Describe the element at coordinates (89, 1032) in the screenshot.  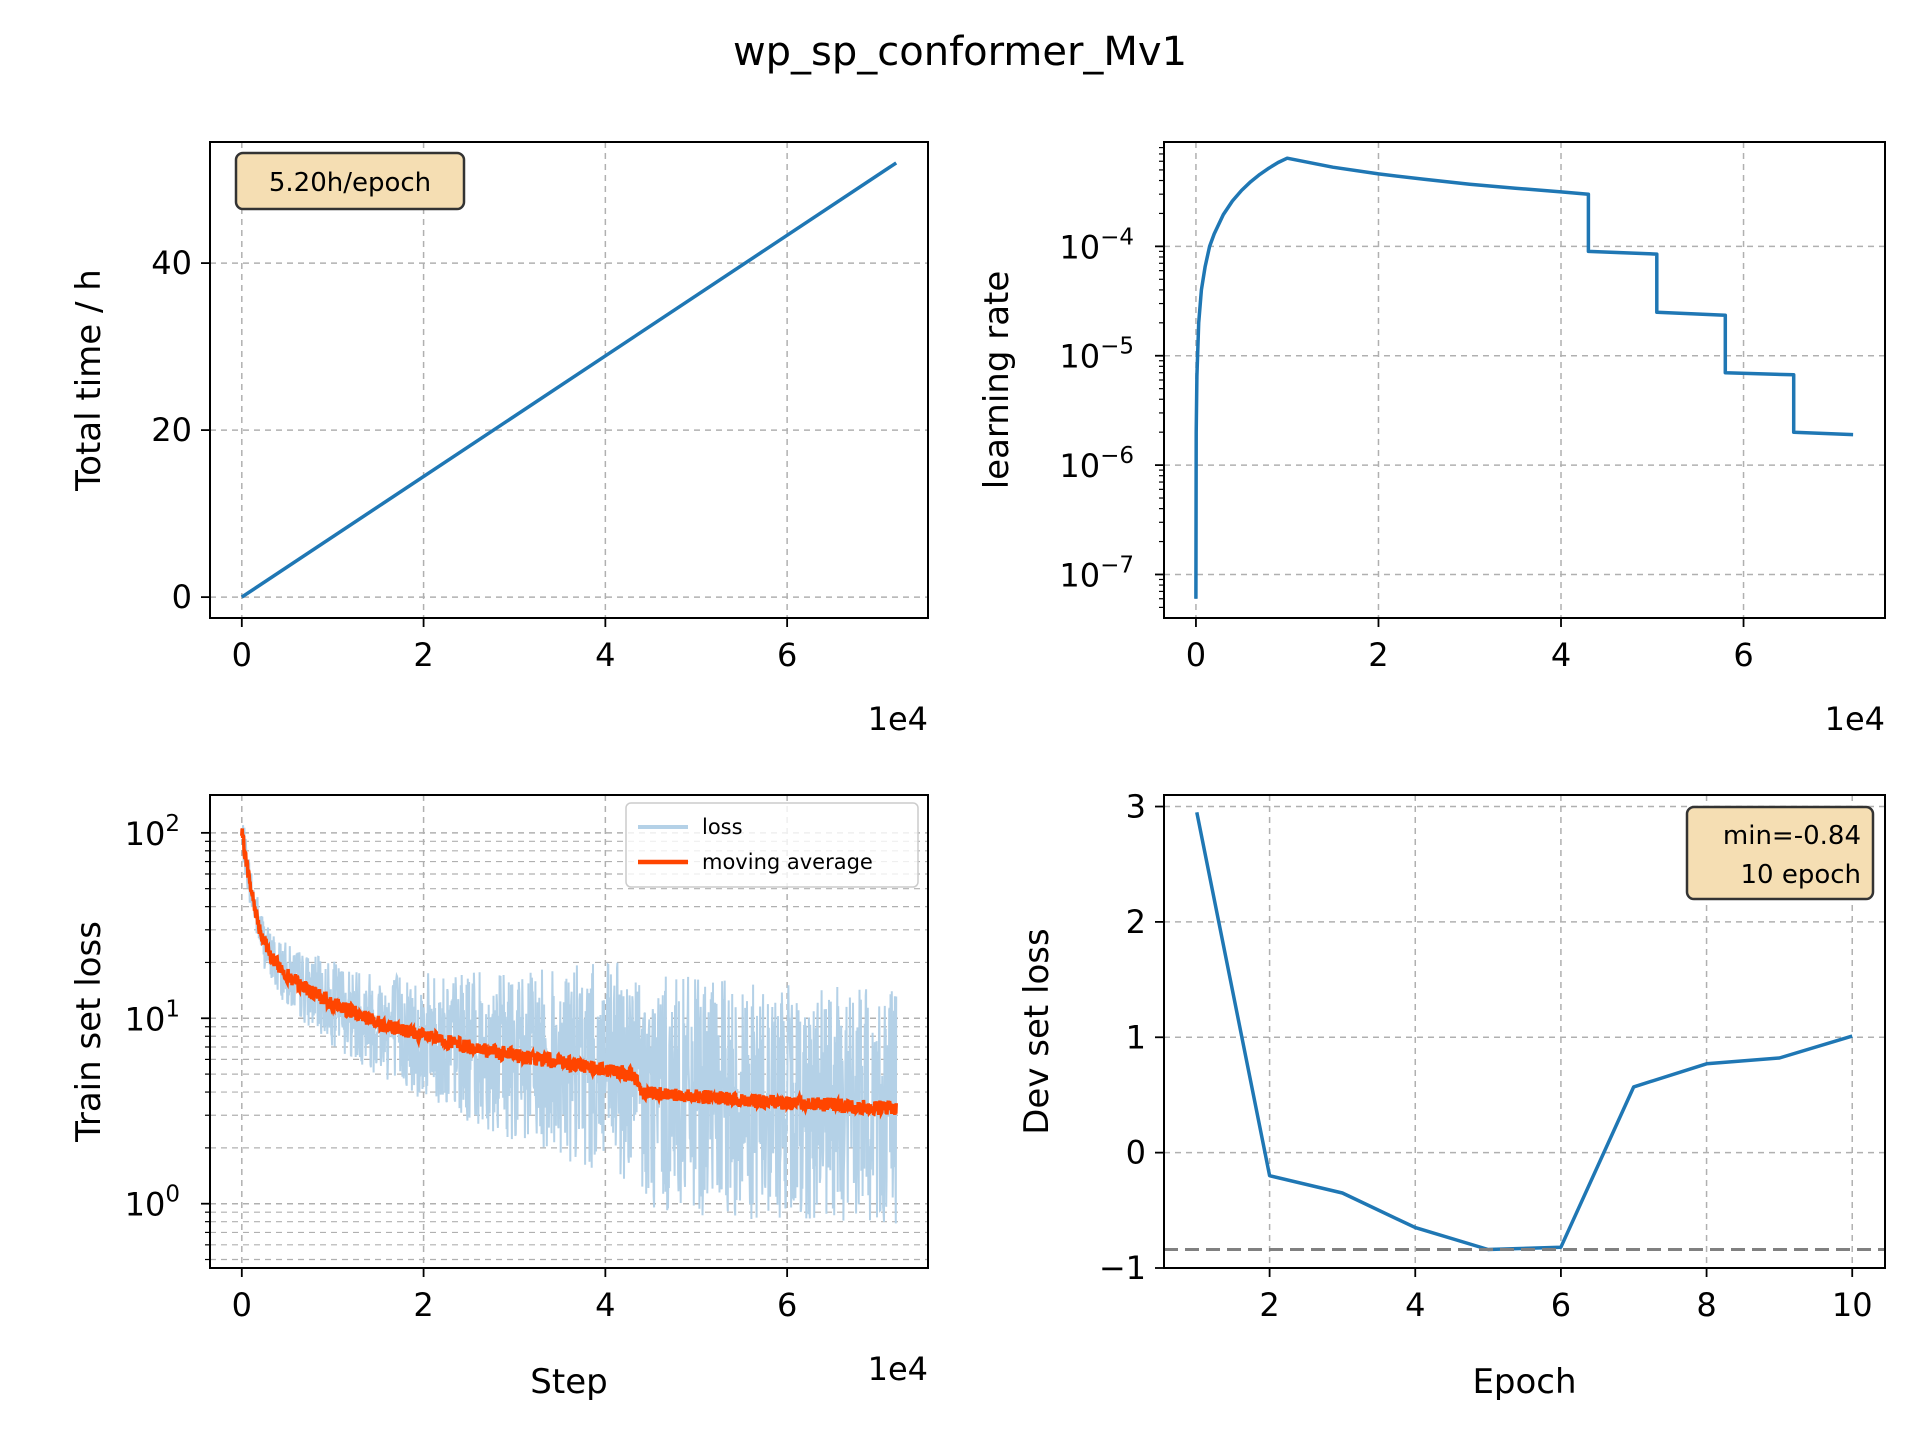
I see `y-axis-label: Train set loss` at that location.